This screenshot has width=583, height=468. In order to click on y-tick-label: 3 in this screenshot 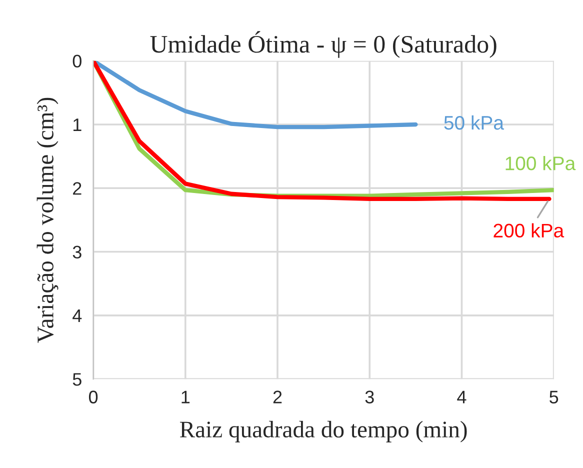, I will do `click(77, 252)`.